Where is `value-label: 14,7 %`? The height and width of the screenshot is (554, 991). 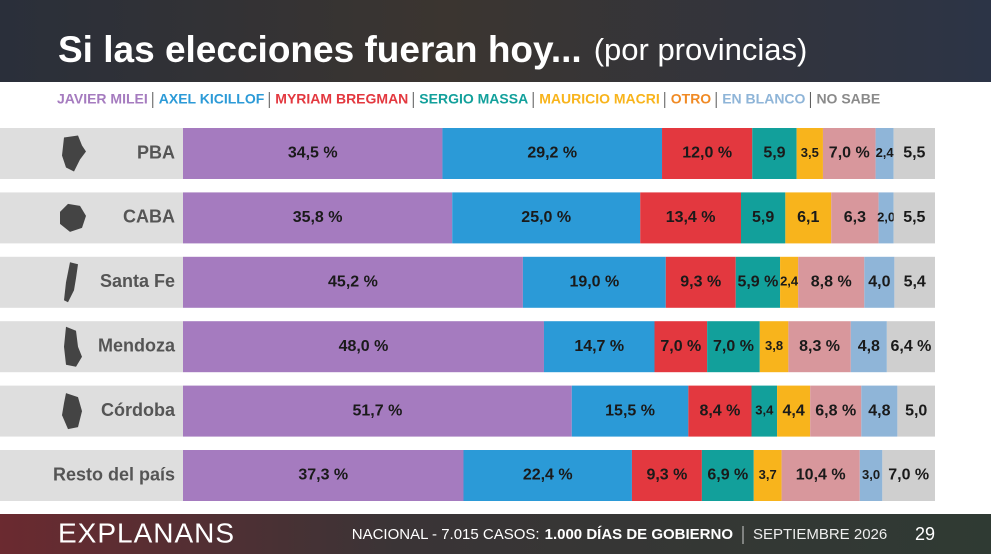 value-label: 14,7 % is located at coordinates (599, 346).